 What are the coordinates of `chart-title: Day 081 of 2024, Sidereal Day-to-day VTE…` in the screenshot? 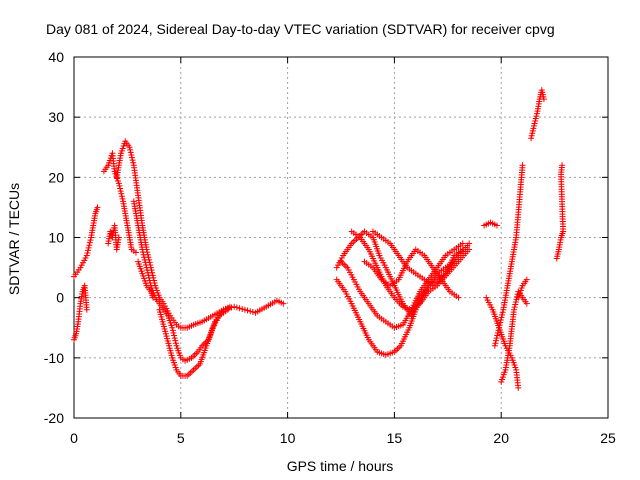 It's located at (300, 29).